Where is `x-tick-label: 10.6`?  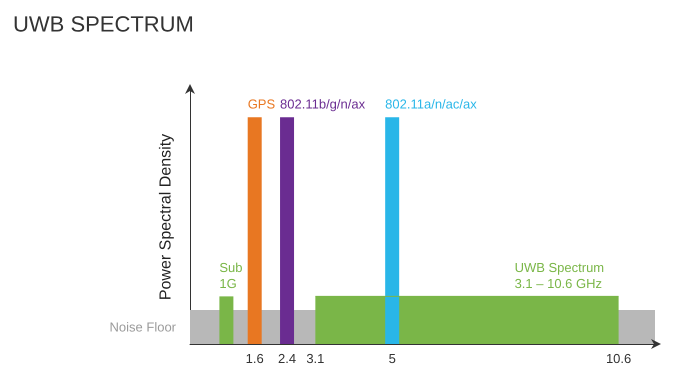
x-tick-label: 10.6 is located at coordinates (619, 358).